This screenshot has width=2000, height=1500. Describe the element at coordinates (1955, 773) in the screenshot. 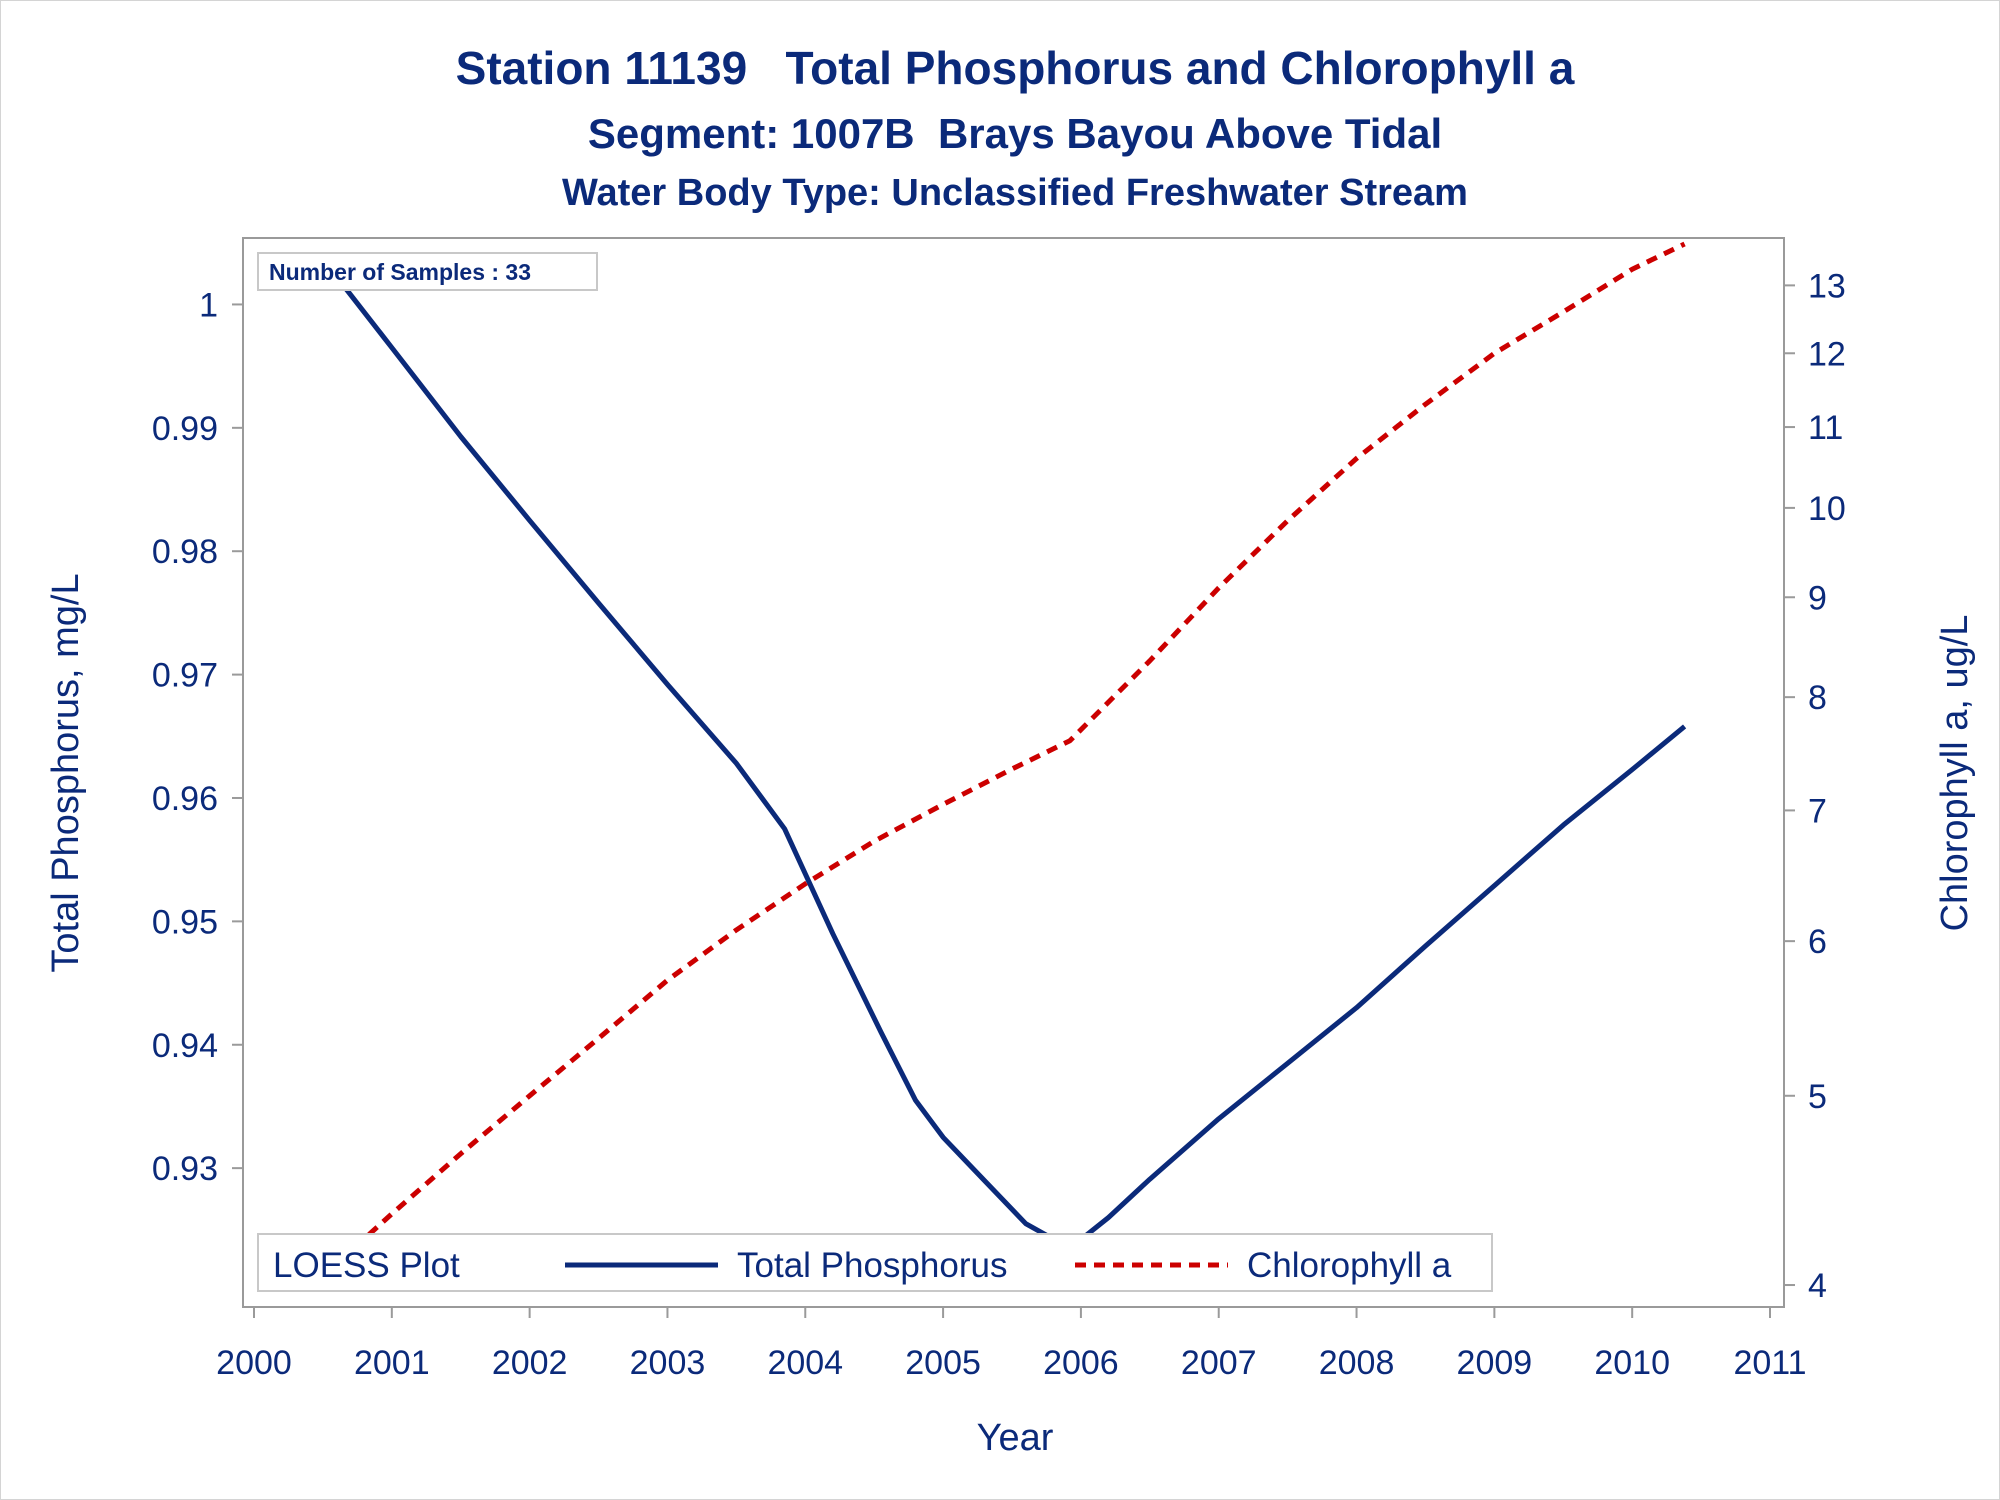

I see `y2-axis-label: Chlorophyll a, ug/L` at that location.